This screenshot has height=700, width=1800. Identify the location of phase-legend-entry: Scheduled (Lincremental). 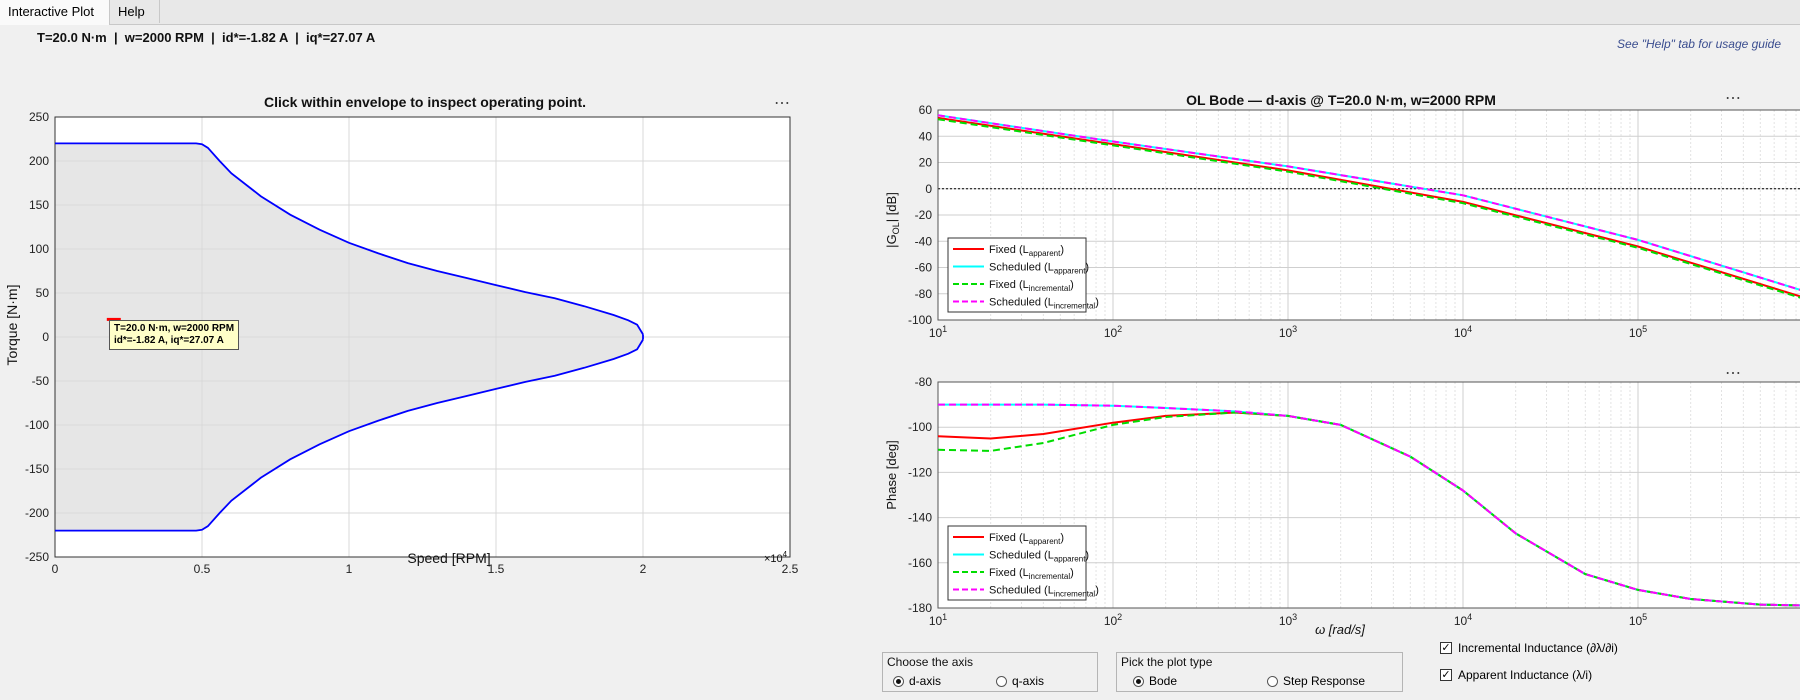
(1044, 592).